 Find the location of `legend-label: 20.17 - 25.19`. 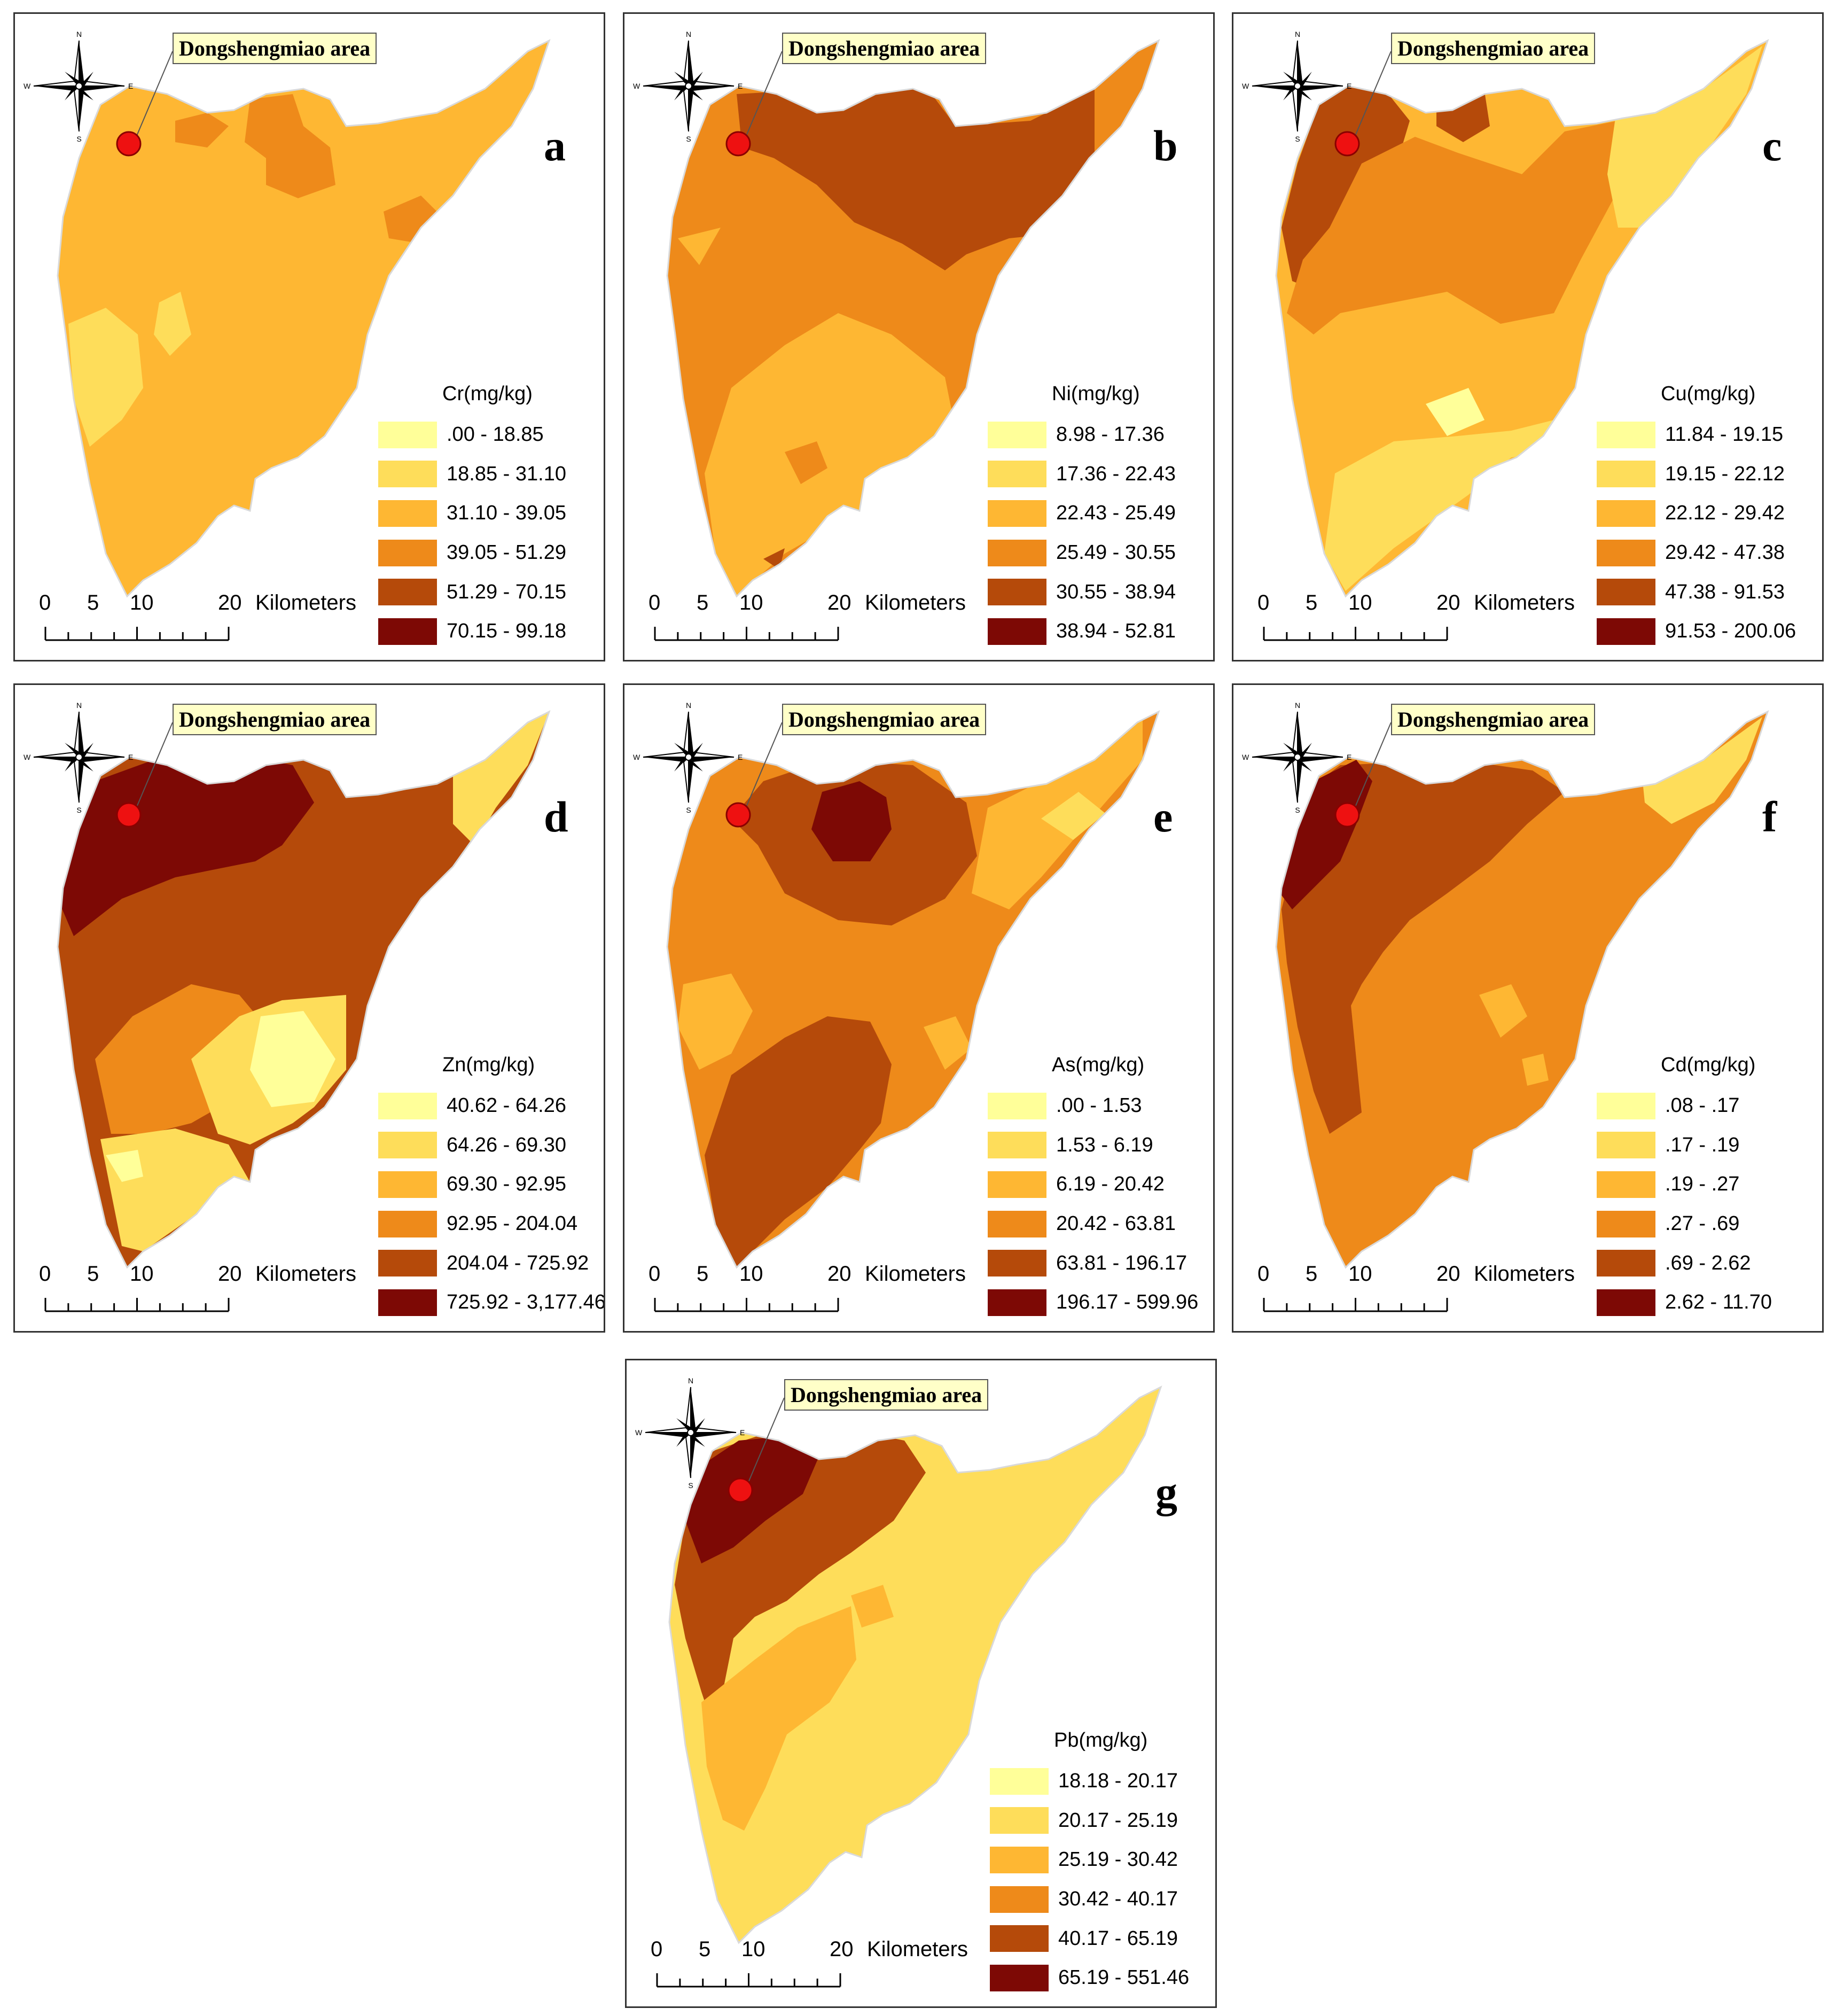

legend-label: 20.17 - 25.19 is located at coordinates (1118, 1820).